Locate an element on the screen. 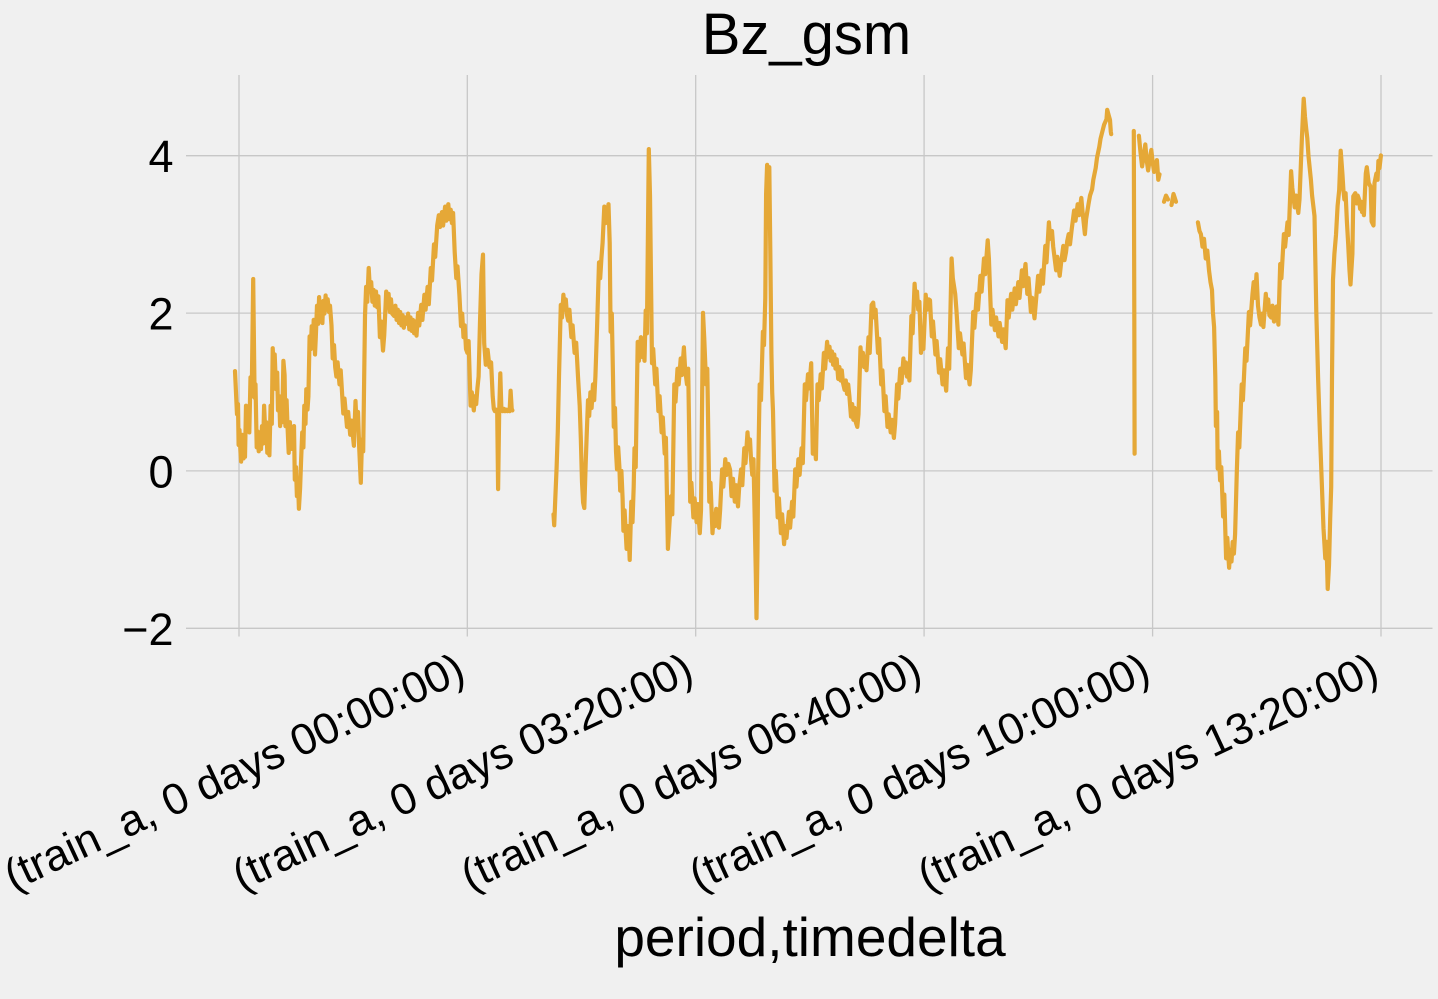  svg-text: Bz_gsm is located at coordinates (807, 34).